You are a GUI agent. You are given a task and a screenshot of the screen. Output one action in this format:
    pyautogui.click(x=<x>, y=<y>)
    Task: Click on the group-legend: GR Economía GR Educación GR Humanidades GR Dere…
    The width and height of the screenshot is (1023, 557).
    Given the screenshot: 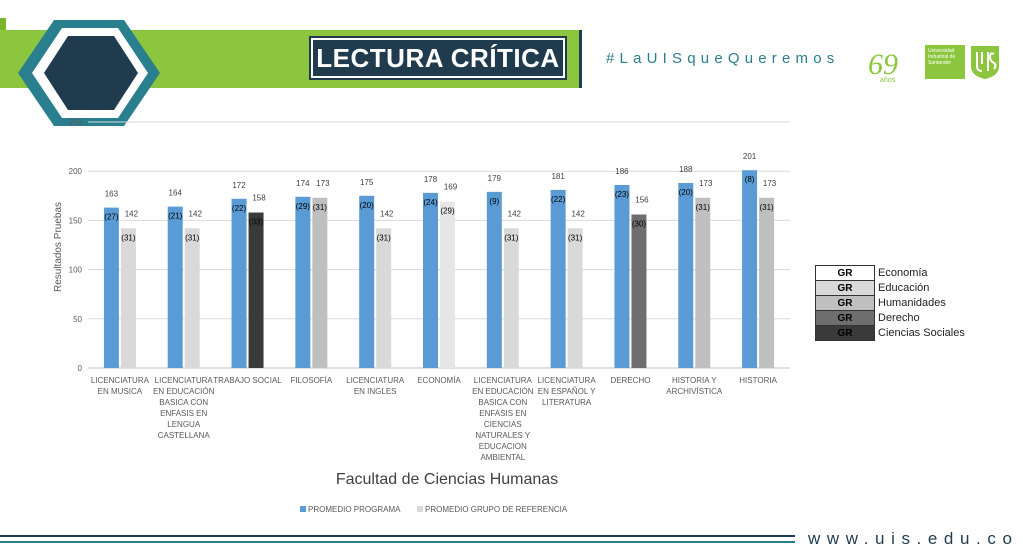 What is the action you would take?
    pyautogui.click(x=890, y=303)
    